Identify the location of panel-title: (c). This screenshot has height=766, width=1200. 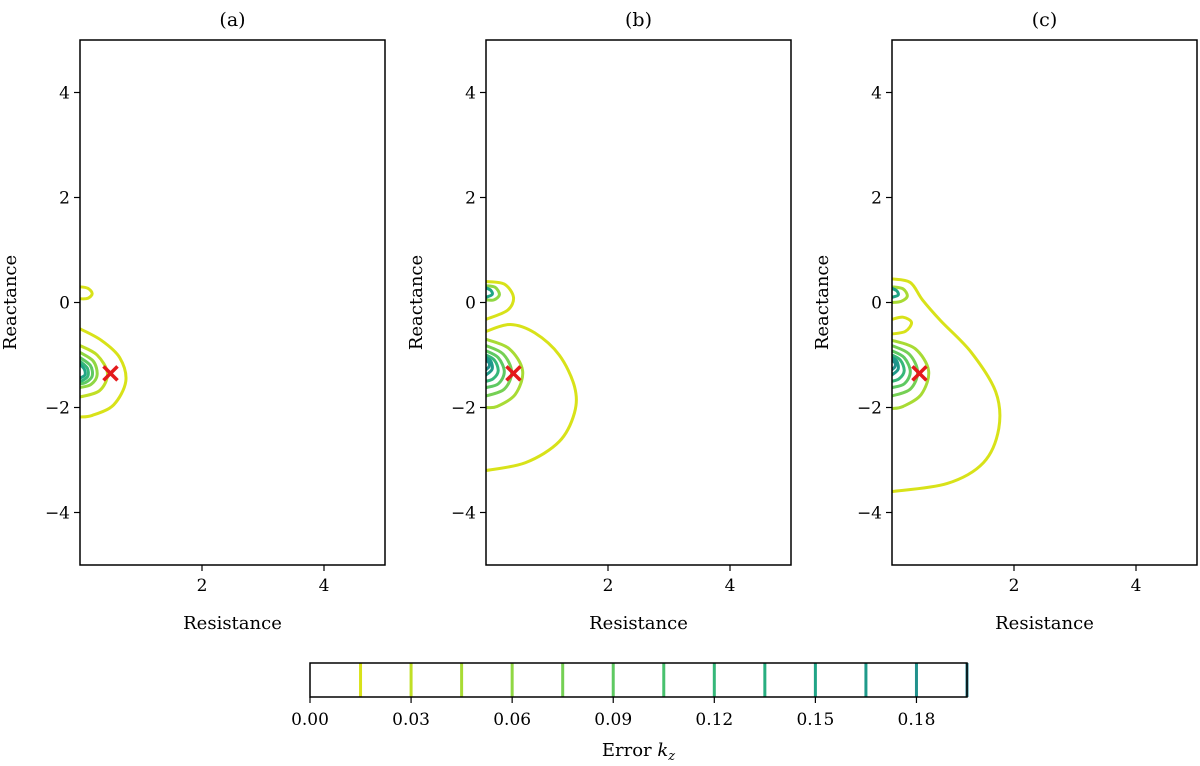
(1044, 20).